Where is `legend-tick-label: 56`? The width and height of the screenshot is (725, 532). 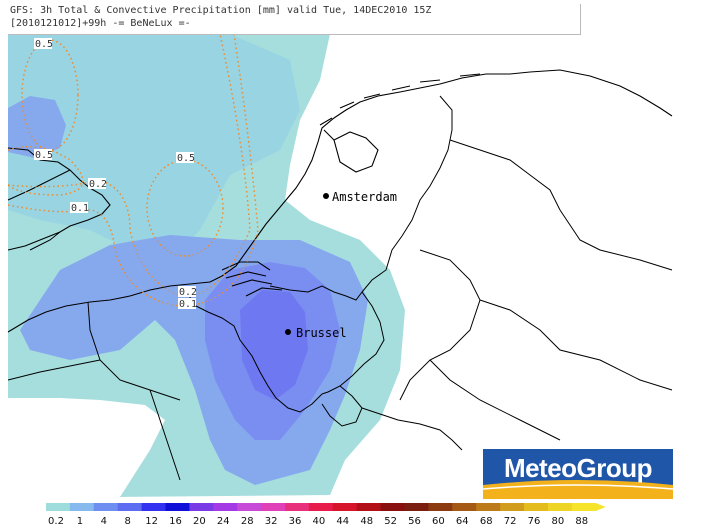 legend-tick-label: 56 is located at coordinates (414, 521).